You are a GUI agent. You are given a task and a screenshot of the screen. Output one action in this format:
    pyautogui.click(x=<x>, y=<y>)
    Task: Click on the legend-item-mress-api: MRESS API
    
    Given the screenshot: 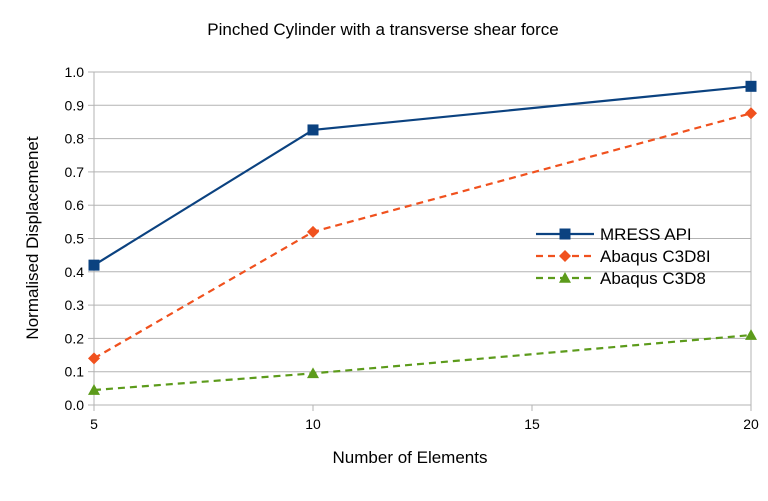 What is the action you would take?
    pyautogui.click(x=614, y=234)
    